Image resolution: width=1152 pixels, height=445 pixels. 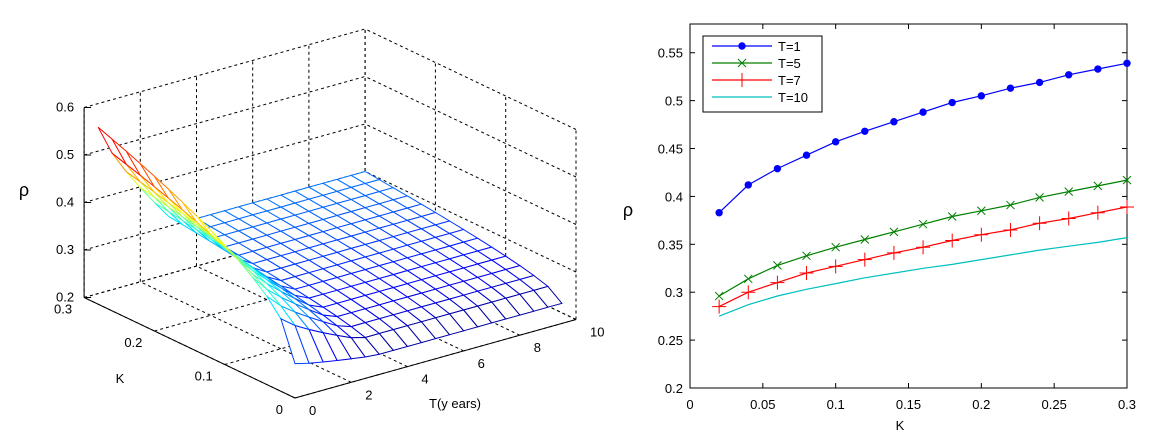 I want to click on series-line, so click(x=923, y=277).